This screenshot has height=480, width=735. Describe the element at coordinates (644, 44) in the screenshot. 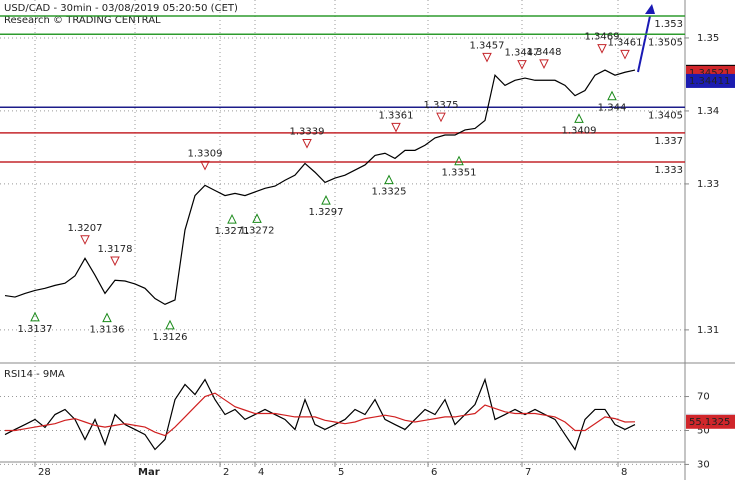

I see `forecast-arrow` at that location.